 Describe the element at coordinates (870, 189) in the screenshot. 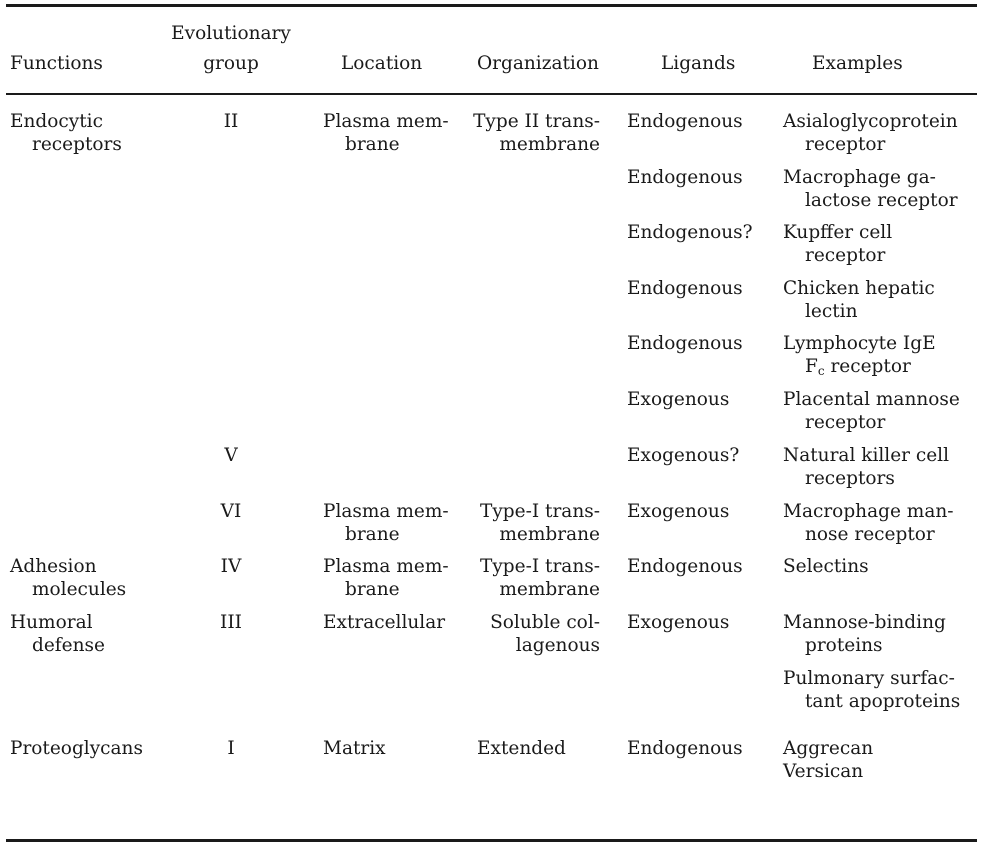

I see `example-cell: Macrophage ga- lactose receptor` at that location.